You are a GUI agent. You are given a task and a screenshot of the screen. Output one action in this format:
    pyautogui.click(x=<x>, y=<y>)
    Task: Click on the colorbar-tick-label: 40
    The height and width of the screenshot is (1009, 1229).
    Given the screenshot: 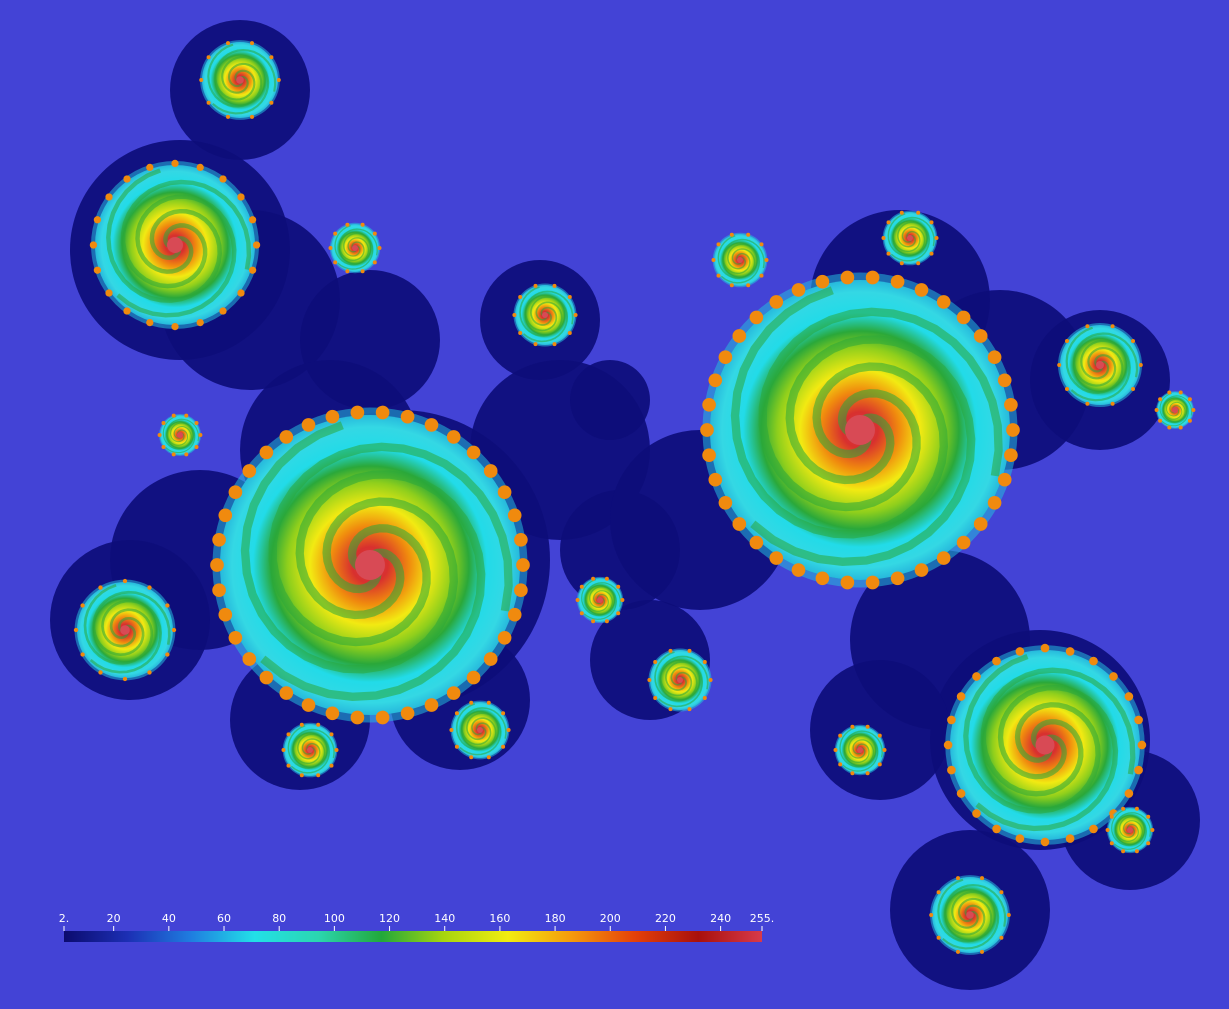 What is the action you would take?
    pyautogui.click(x=168, y=918)
    